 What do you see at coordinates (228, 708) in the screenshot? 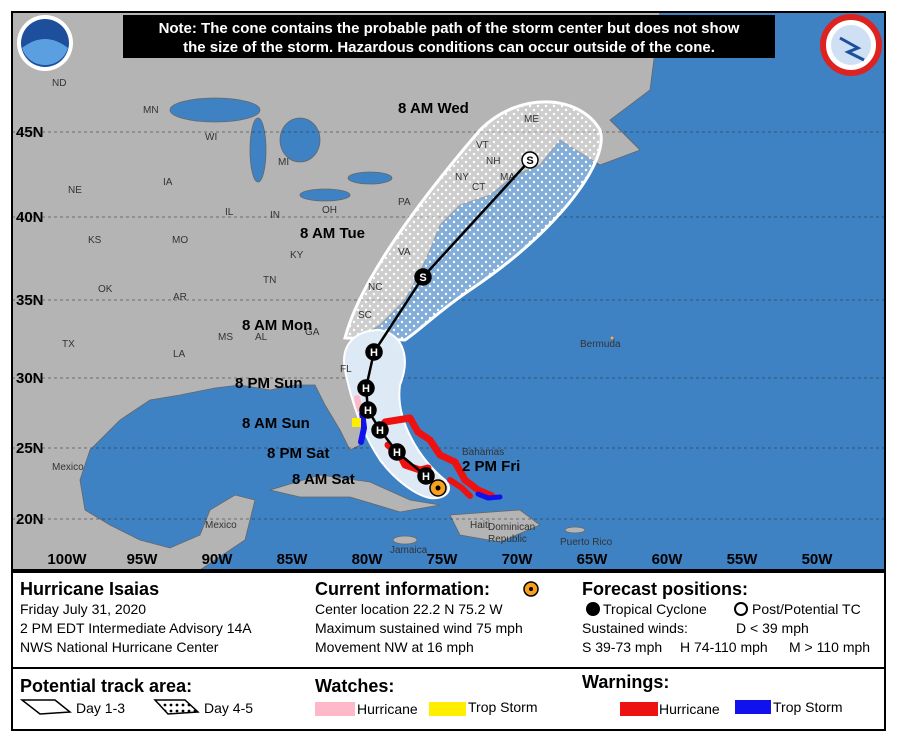
I see `track-area-item: Day 4-5` at bounding box center [228, 708].